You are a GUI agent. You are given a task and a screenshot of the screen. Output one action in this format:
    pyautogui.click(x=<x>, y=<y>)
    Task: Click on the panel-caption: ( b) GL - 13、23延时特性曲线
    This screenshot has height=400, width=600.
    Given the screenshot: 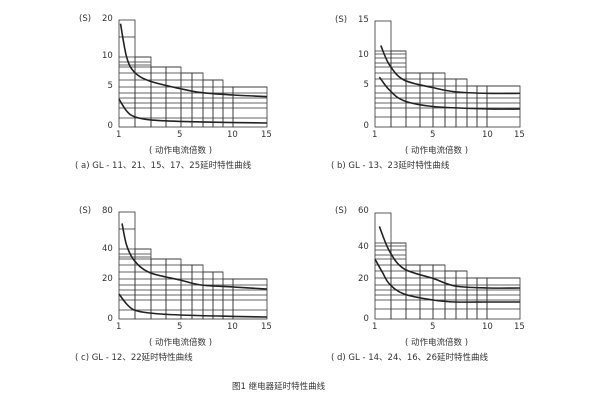 What is the action you would take?
    pyautogui.click(x=390, y=166)
    